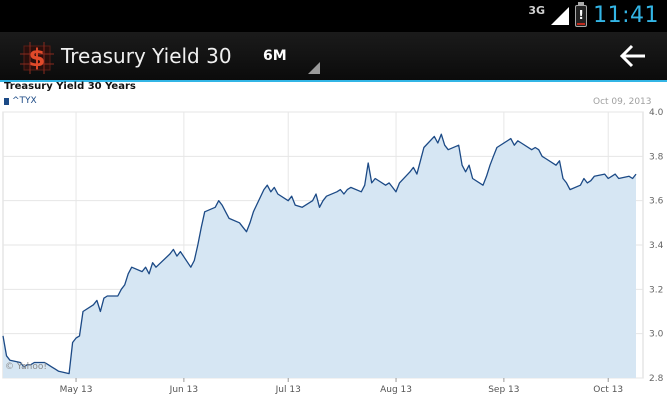 The width and height of the screenshot is (667, 400). What do you see at coordinates (503, 390) in the screenshot?
I see `x-tick-label: Sep 13` at bounding box center [503, 390].